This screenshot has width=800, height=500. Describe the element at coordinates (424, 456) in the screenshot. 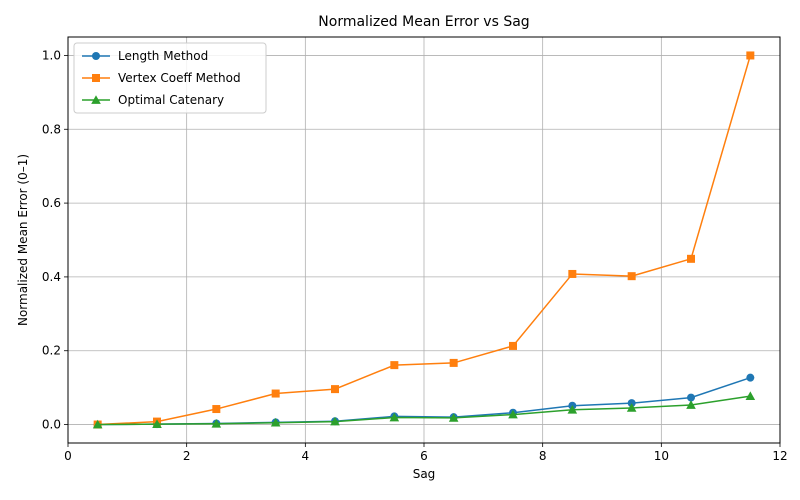

I see `x-tick-label: 6` at that location.